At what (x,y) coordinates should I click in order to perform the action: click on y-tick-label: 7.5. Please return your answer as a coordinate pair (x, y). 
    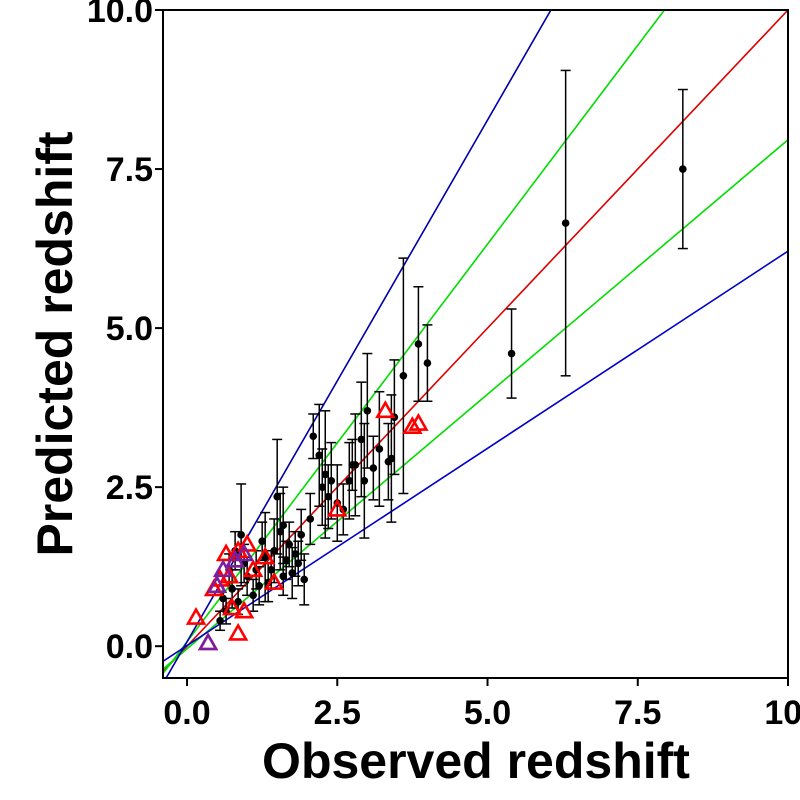
    Looking at the image, I should click on (129, 170).